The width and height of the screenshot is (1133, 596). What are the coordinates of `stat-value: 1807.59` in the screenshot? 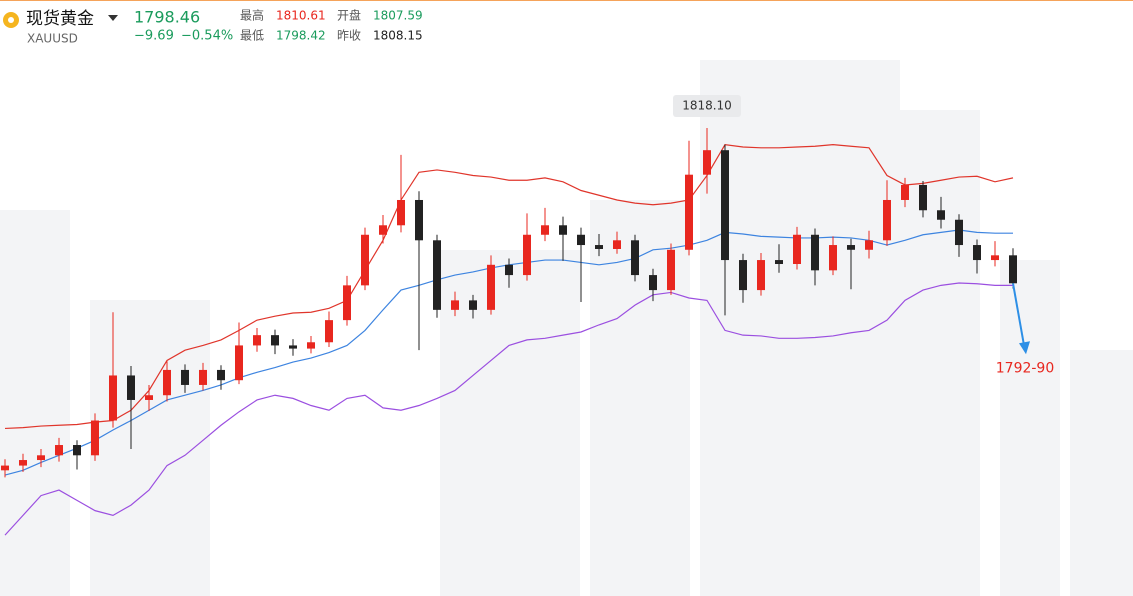 It's located at (398, 16).